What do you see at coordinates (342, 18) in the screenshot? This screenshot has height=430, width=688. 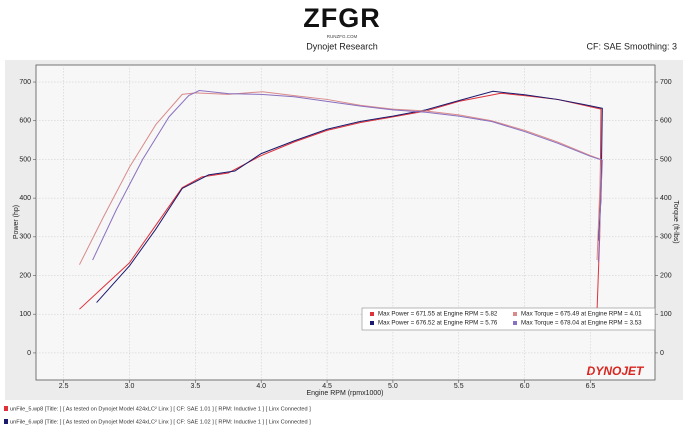 I see `logo: ZFGR` at bounding box center [342, 18].